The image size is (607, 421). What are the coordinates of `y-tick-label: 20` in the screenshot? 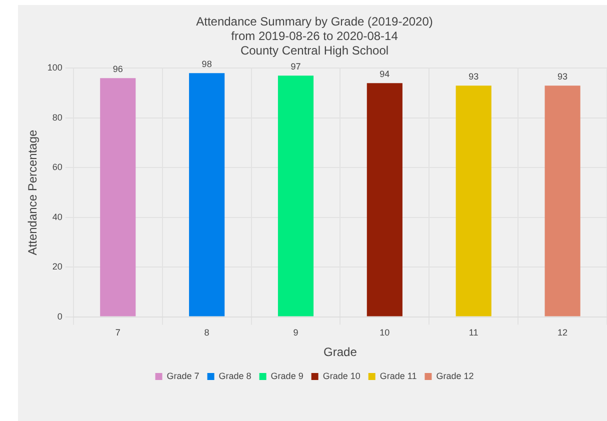 It's located at (57, 267).